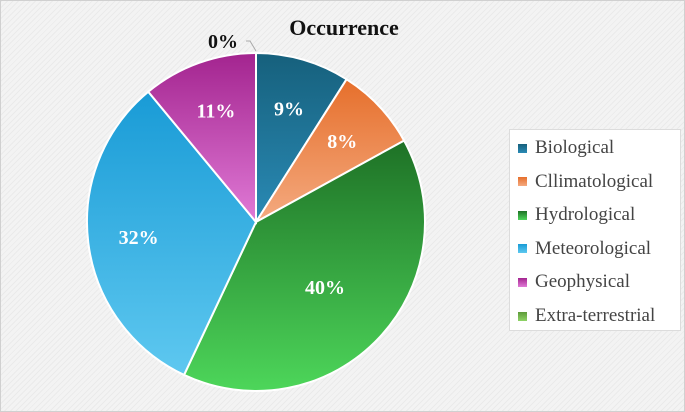  I want to click on data-label-extra-terrestrial: 0%, so click(223, 42).